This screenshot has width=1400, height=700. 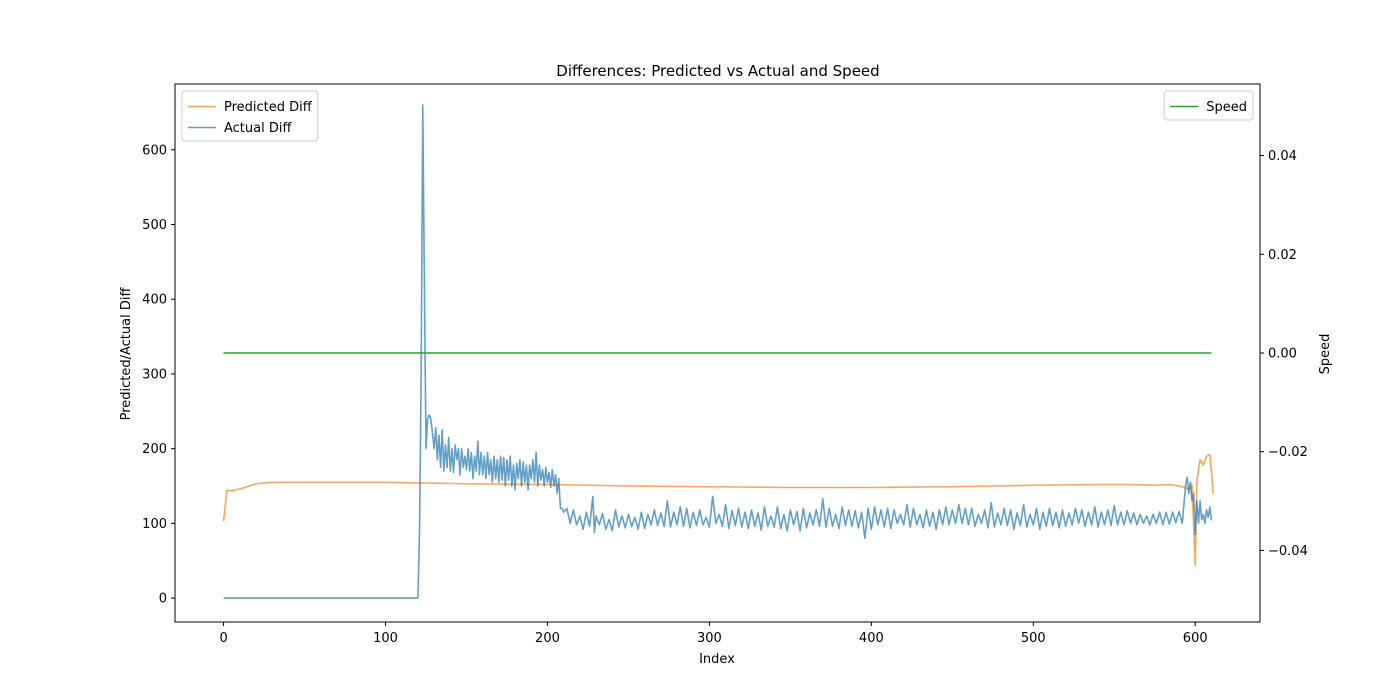 I want to click on x-axis-label: Index, so click(x=717, y=659).